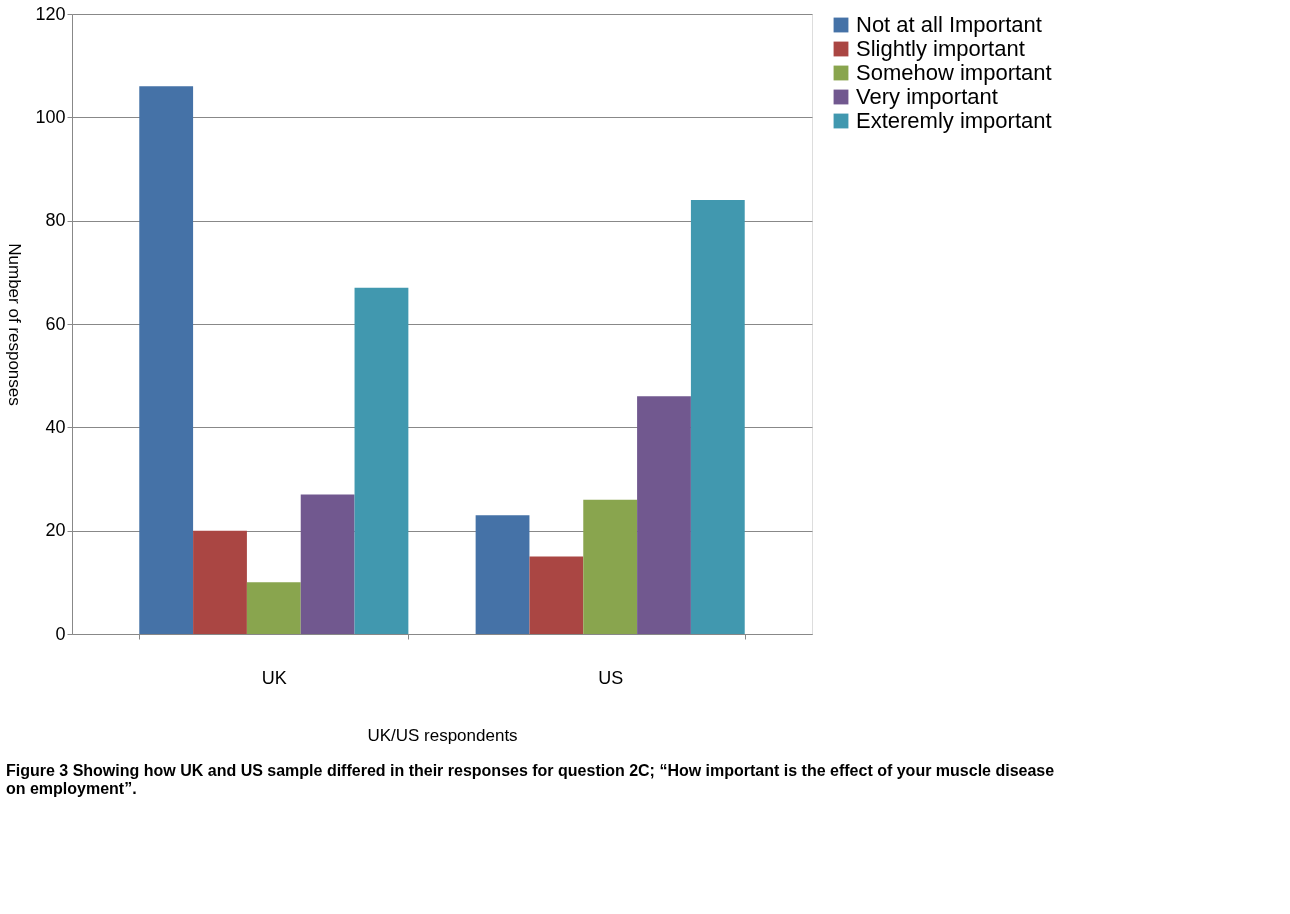  What do you see at coordinates (50, 116) in the screenshot?
I see `y-tick-label: 100` at bounding box center [50, 116].